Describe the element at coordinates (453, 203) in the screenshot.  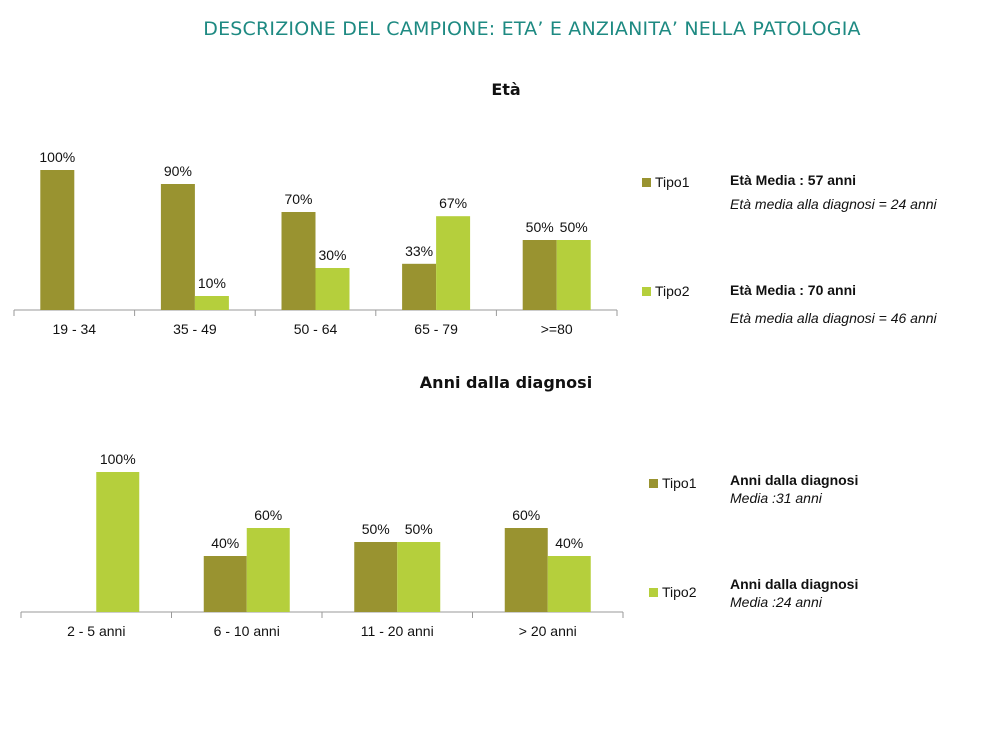
I see `data-label: 67%` at that location.